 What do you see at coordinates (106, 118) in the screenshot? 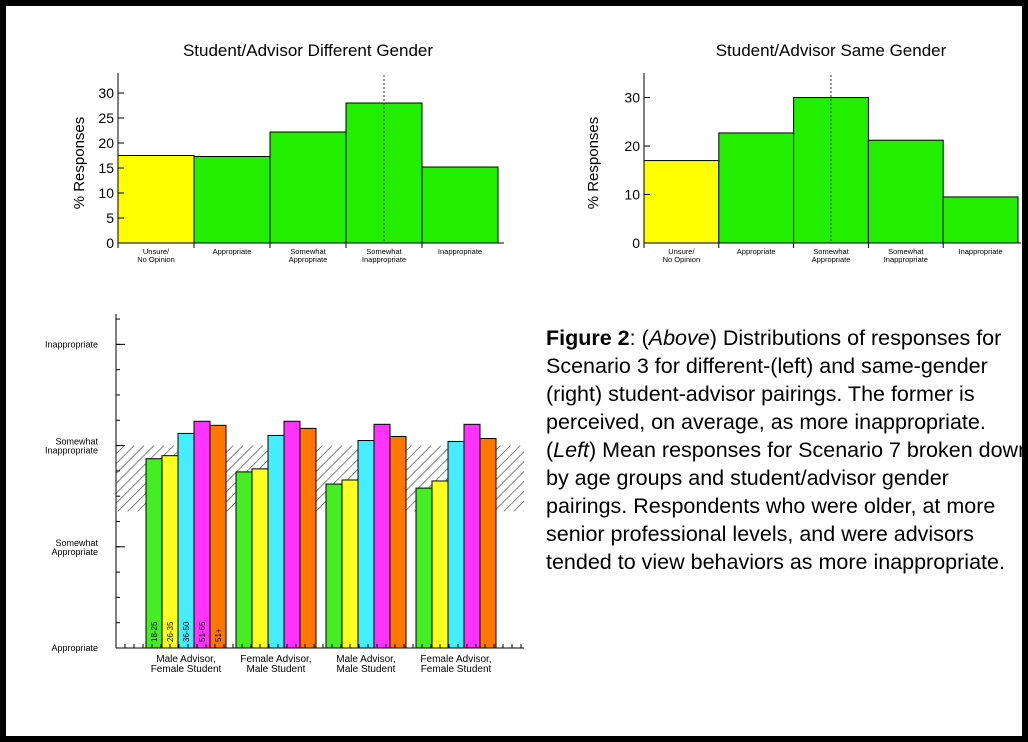
I see `y-tick-label: 25` at bounding box center [106, 118].